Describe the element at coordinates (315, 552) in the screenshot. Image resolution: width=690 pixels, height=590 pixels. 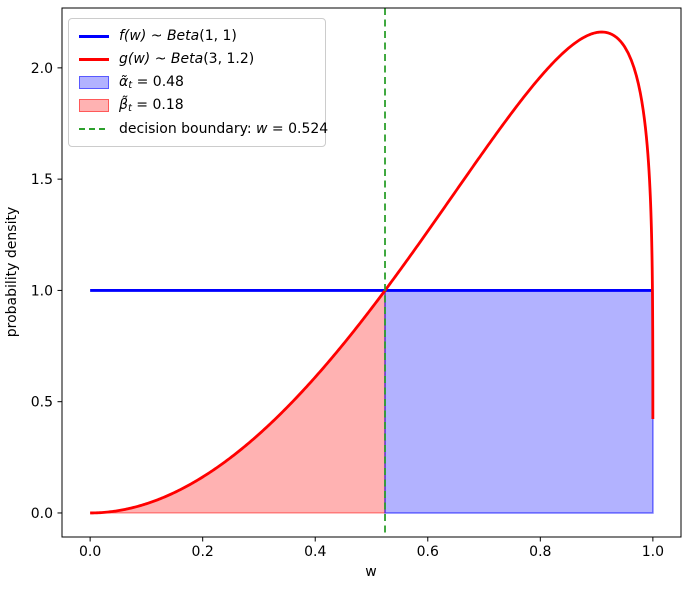
I see `x-tick-label: 0.4` at that location.